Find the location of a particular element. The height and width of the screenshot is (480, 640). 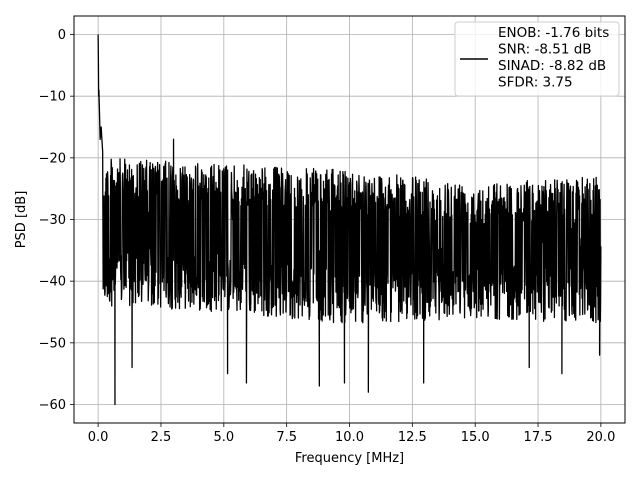

y-axis-label: PSD [dB] is located at coordinates (21, 220).